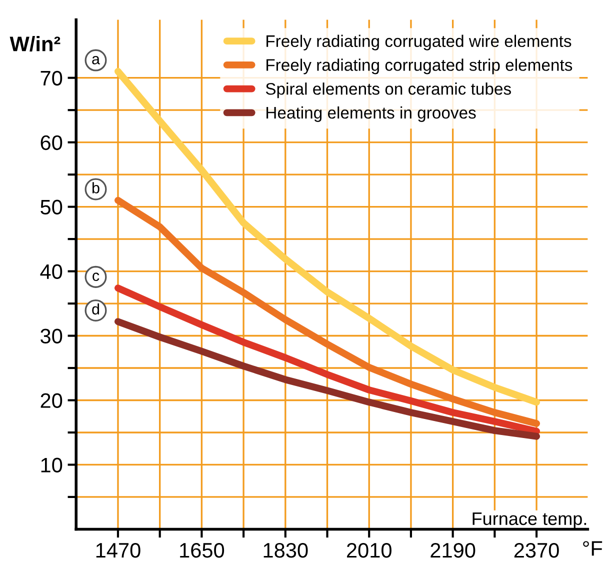 This screenshot has width=609, height=566. What do you see at coordinates (286, 550) in the screenshot?
I see `x-tick-label: 1830` at bounding box center [286, 550].